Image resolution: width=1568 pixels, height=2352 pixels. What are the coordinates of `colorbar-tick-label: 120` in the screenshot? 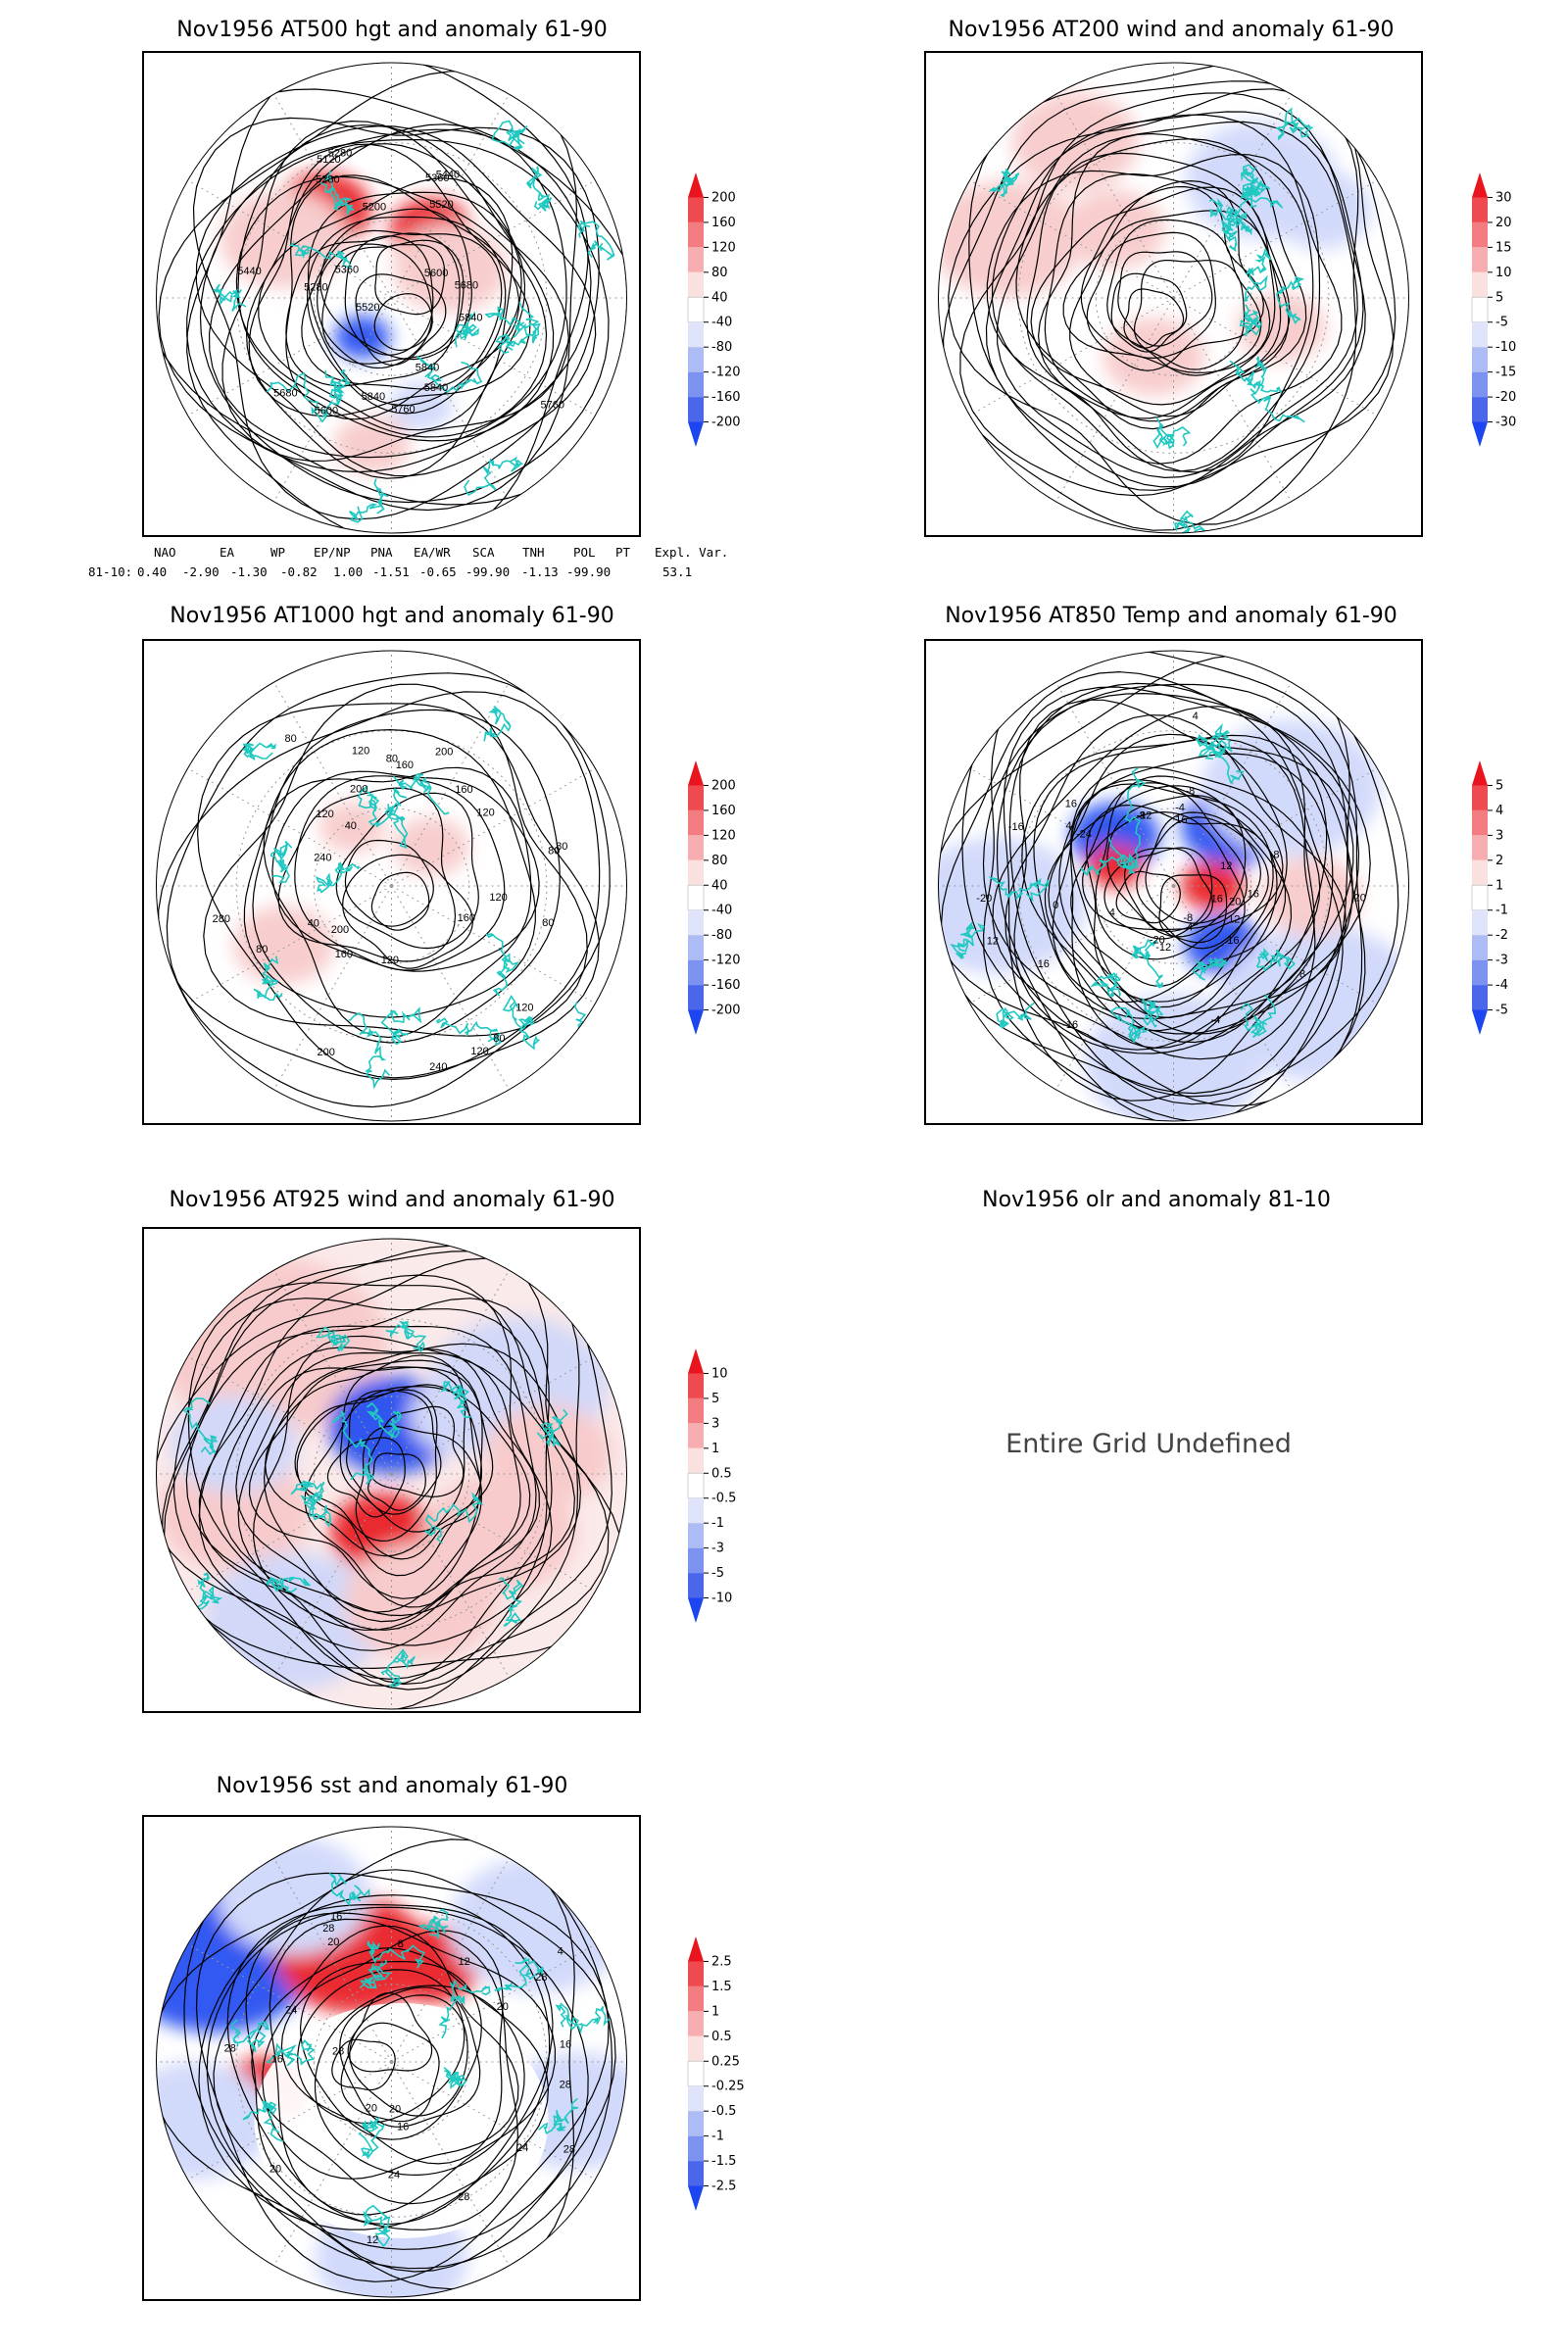 It's located at (723, 247).